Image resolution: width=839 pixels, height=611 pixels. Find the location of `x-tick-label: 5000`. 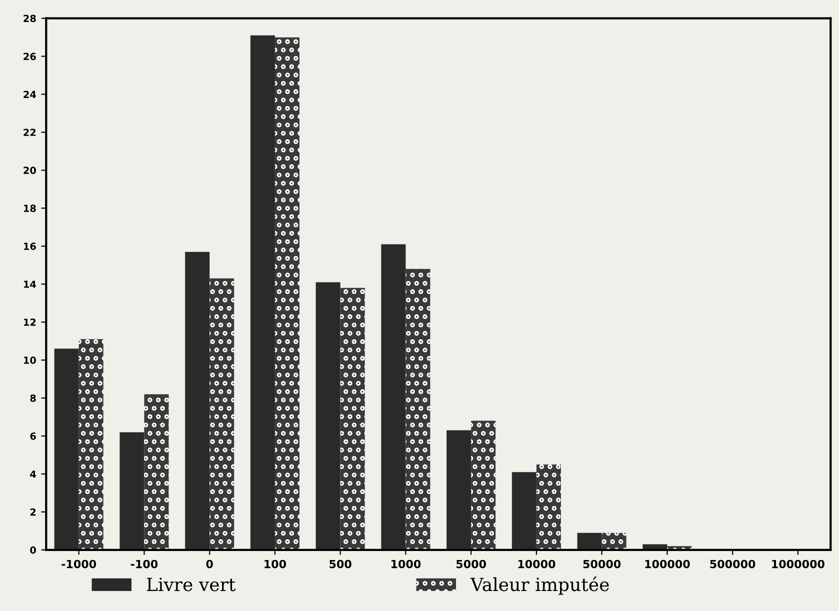

x-tick-label: 5000 is located at coordinates (471, 564).